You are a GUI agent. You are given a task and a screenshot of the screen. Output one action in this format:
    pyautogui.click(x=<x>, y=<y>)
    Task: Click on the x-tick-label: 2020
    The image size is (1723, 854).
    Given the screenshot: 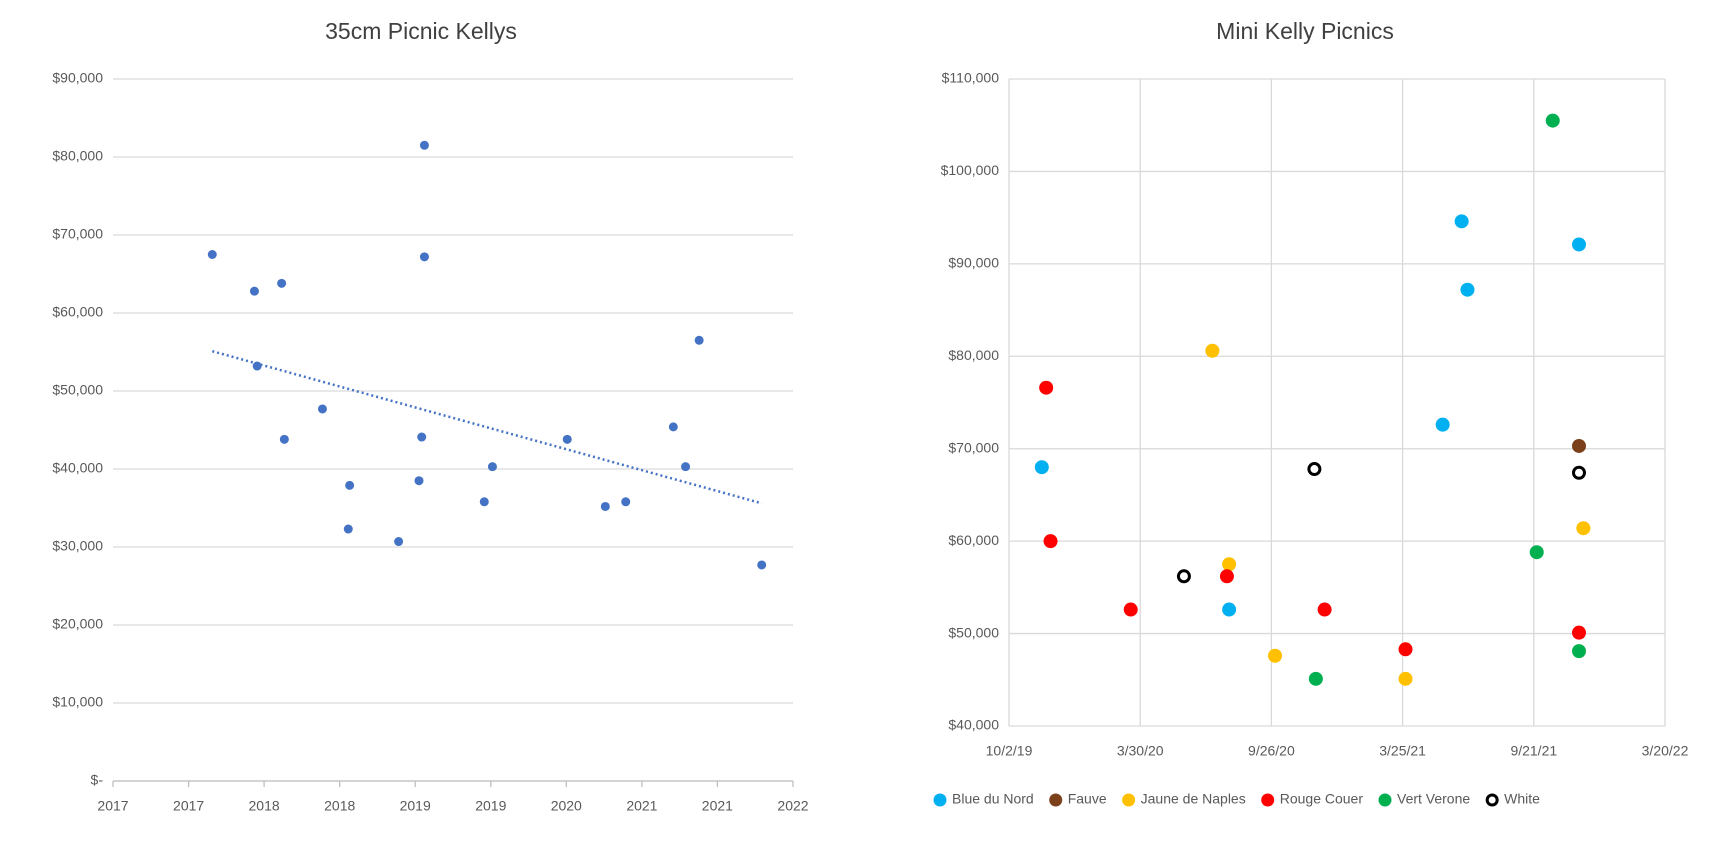 What is the action you would take?
    pyautogui.click(x=566, y=806)
    